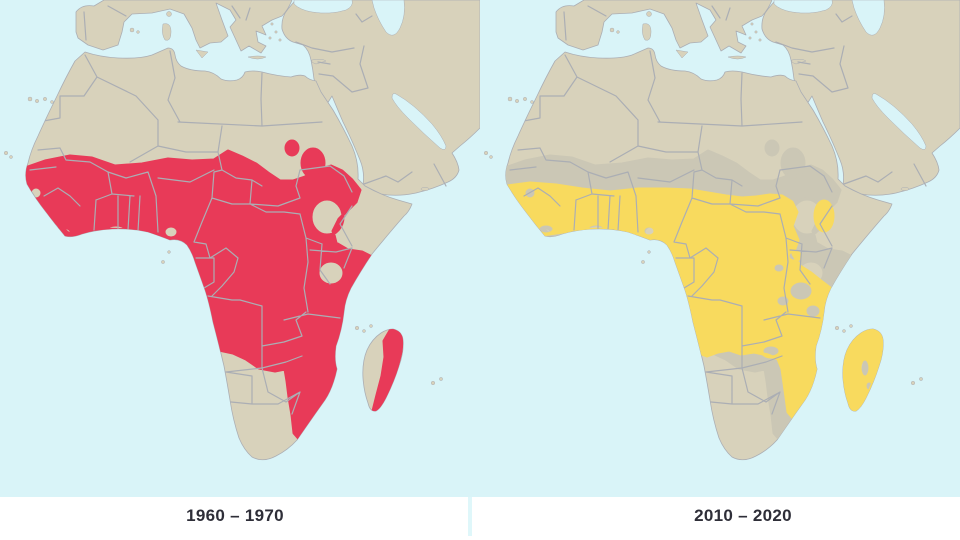  I want to click on left-map-caption: 1960 – 1970, so click(235, 515).